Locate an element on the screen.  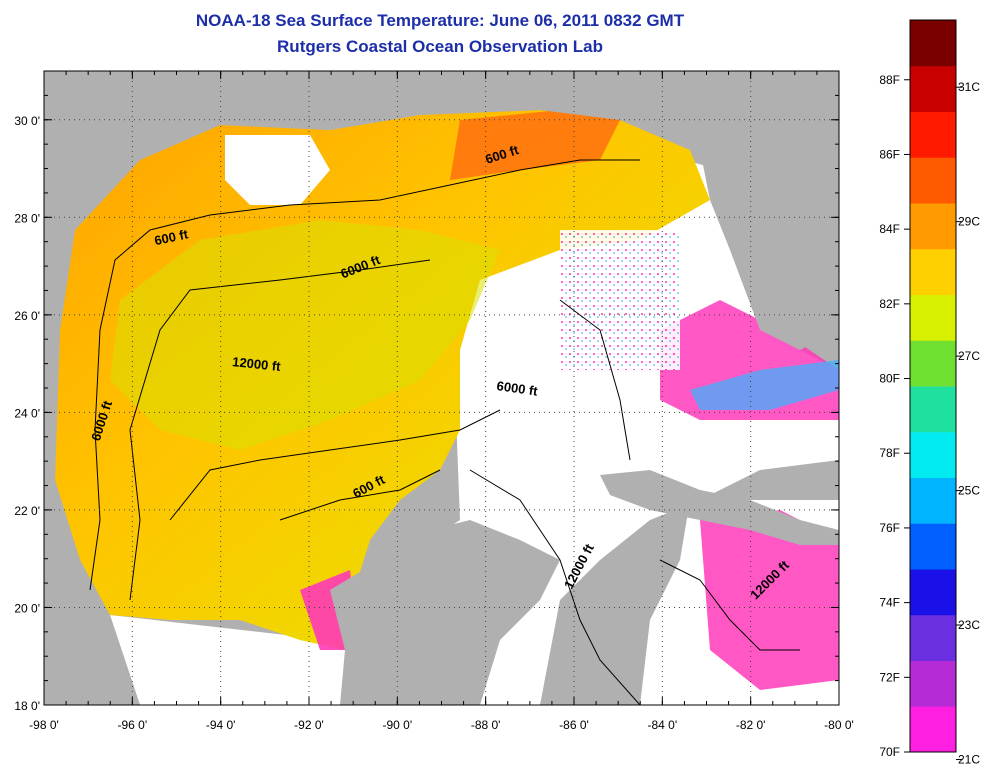
northern-shelf-warm is located at coordinates (535, 145).